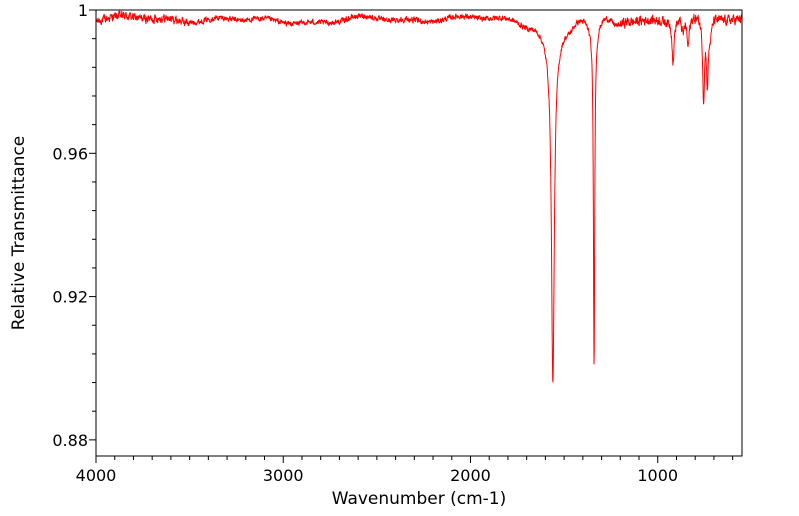 The image size is (799, 516). What do you see at coordinates (70, 440) in the screenshot?
I see `y-tick-label: 0.88` at bounding box center [70, 440].